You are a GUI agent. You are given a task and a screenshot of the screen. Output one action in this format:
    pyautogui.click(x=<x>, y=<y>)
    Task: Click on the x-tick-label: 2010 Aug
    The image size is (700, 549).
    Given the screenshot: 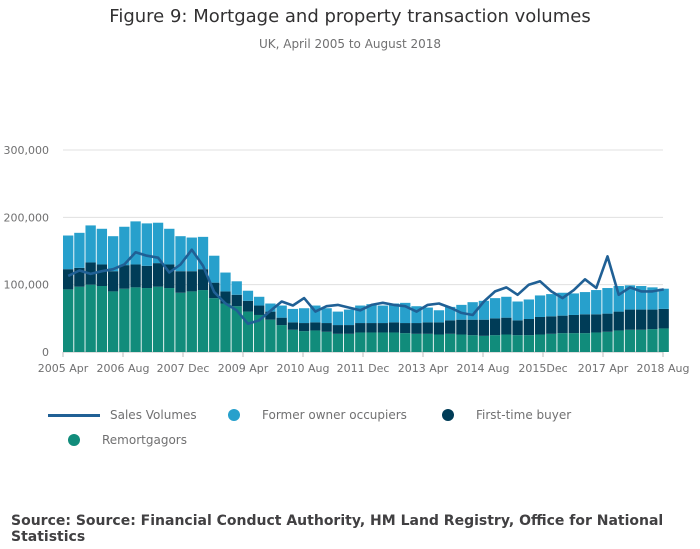 What is the action you would take?
    pyautogui.click(x=303, y=368)
    